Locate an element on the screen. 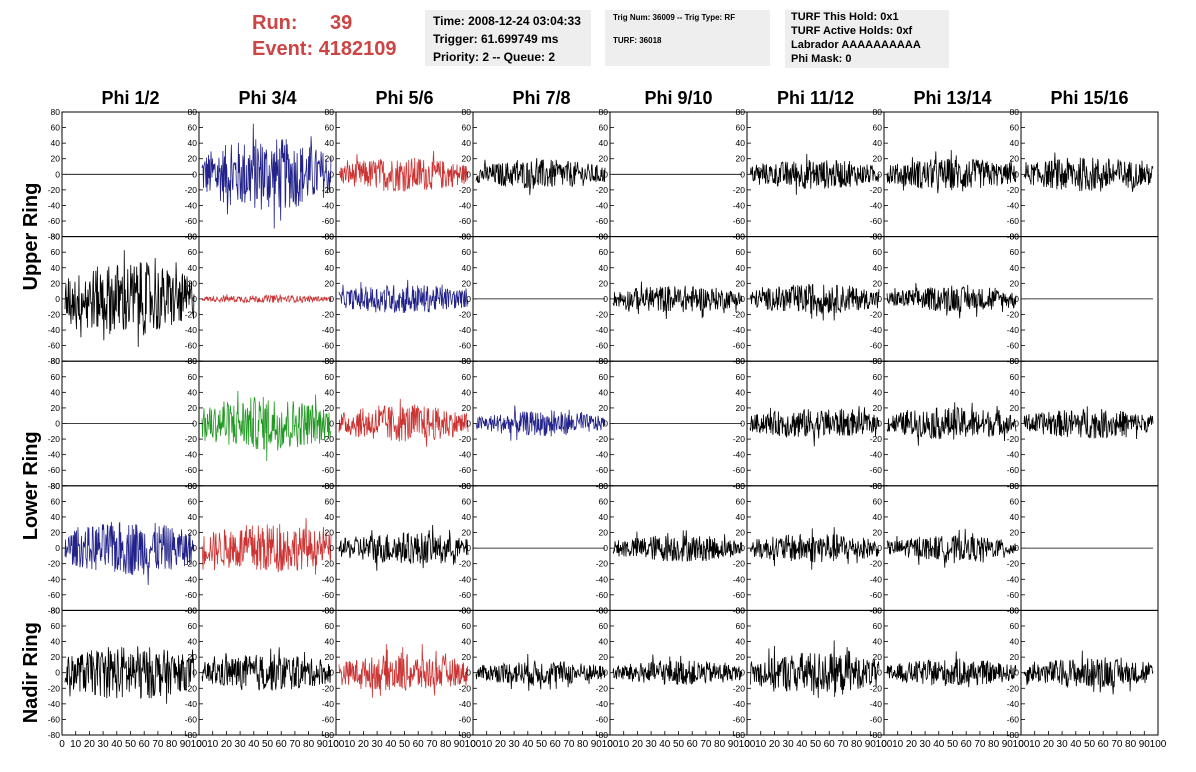  run-line: Run: 39 is located at coordinates (337, 23).